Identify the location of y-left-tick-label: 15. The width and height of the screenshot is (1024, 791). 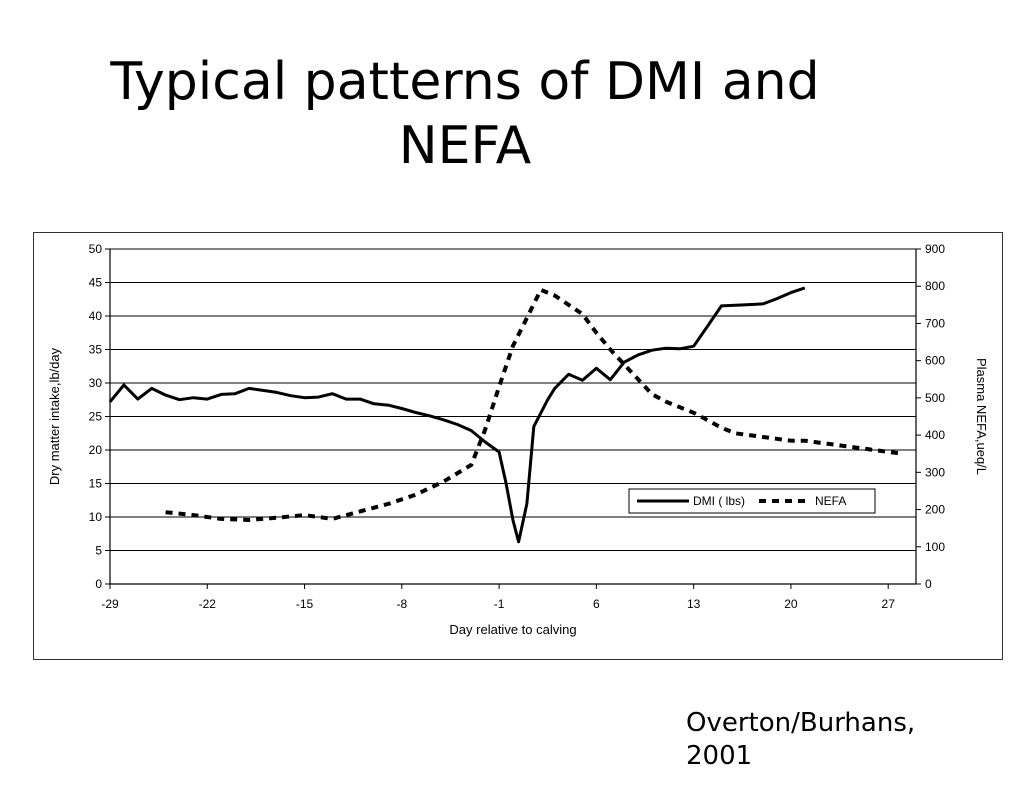
(96, 484).